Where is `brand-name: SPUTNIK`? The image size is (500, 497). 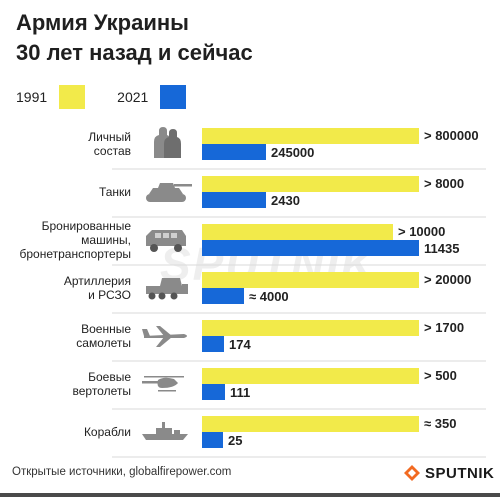
brand-name: SPUTNIK is located at coordinates (460, 473).